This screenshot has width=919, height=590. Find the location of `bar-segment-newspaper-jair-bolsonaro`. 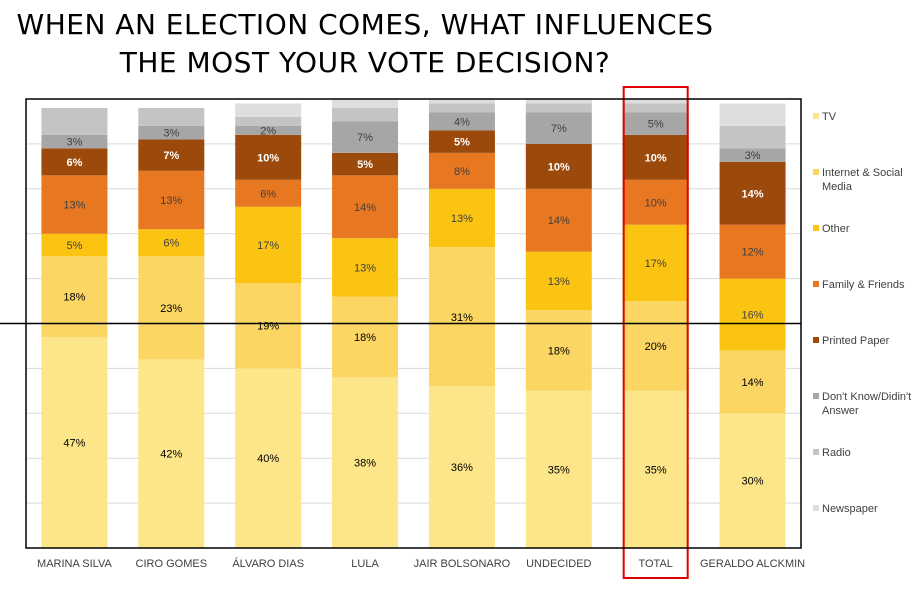

bar-segment-newspaper-jair-bolsonaro is located at coordinates (461, 101).